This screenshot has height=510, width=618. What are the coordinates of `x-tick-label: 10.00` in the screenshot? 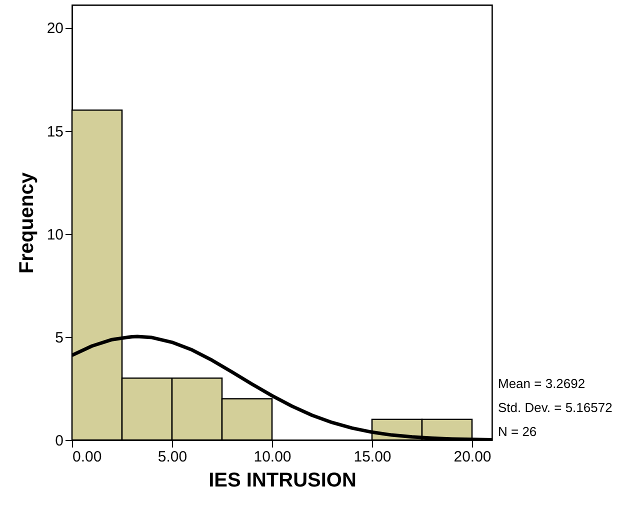 It's located at (273, 457).